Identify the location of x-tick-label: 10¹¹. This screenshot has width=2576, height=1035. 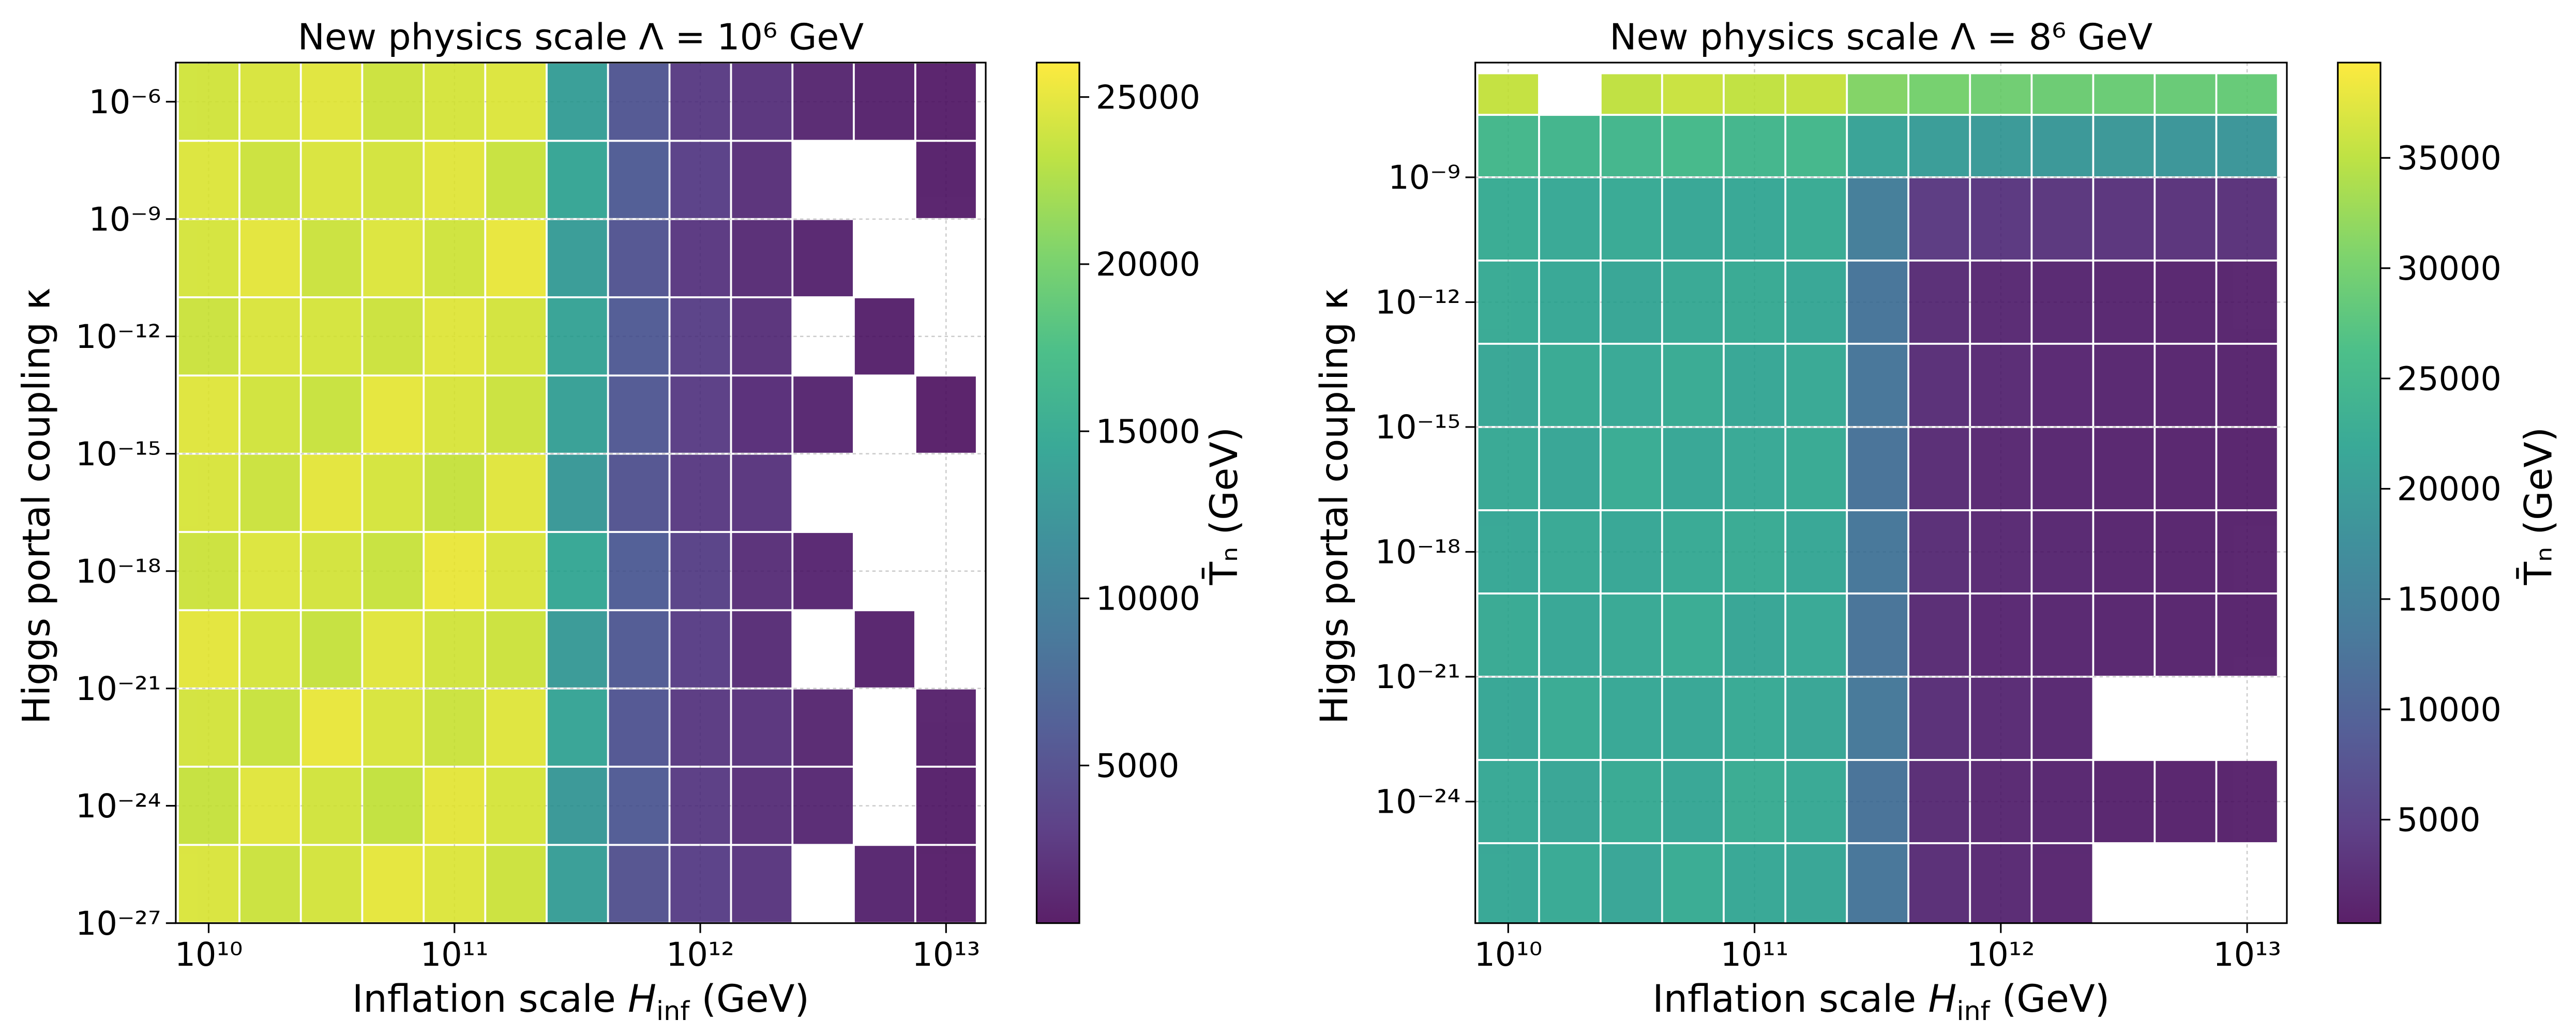
(1755, 954).